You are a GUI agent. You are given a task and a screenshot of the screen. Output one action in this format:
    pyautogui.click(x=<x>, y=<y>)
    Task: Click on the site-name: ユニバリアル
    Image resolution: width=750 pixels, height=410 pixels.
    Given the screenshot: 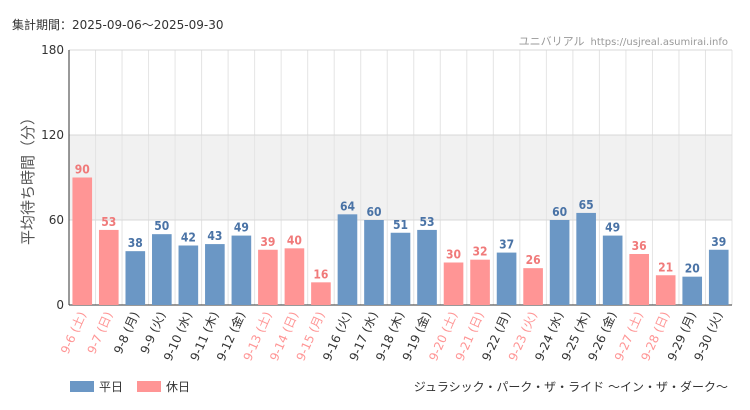 What is the action you would take?
    pyautogui.click(x=551, y=41)
    